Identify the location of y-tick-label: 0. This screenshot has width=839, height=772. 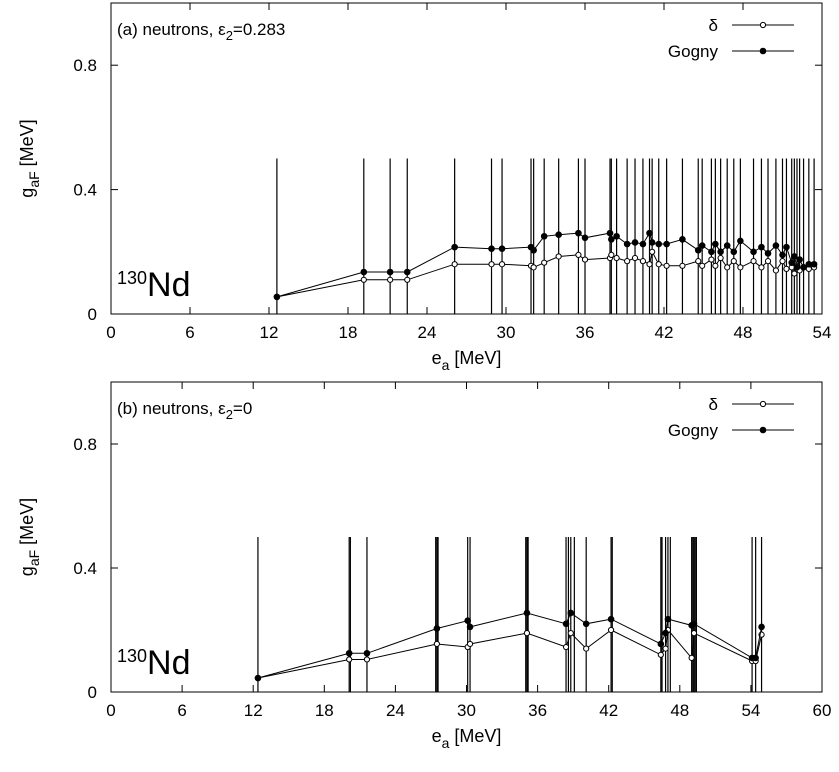
(92, 692).